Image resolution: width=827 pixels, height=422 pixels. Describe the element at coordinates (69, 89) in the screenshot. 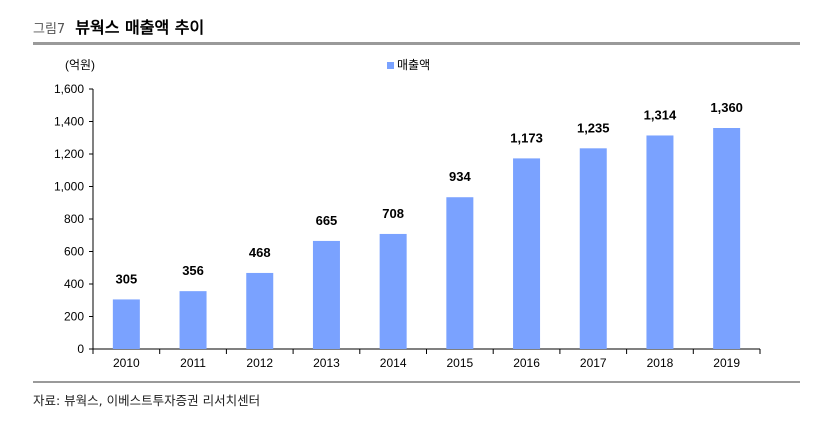

I see `y-tick-label: 1,600` at that location.